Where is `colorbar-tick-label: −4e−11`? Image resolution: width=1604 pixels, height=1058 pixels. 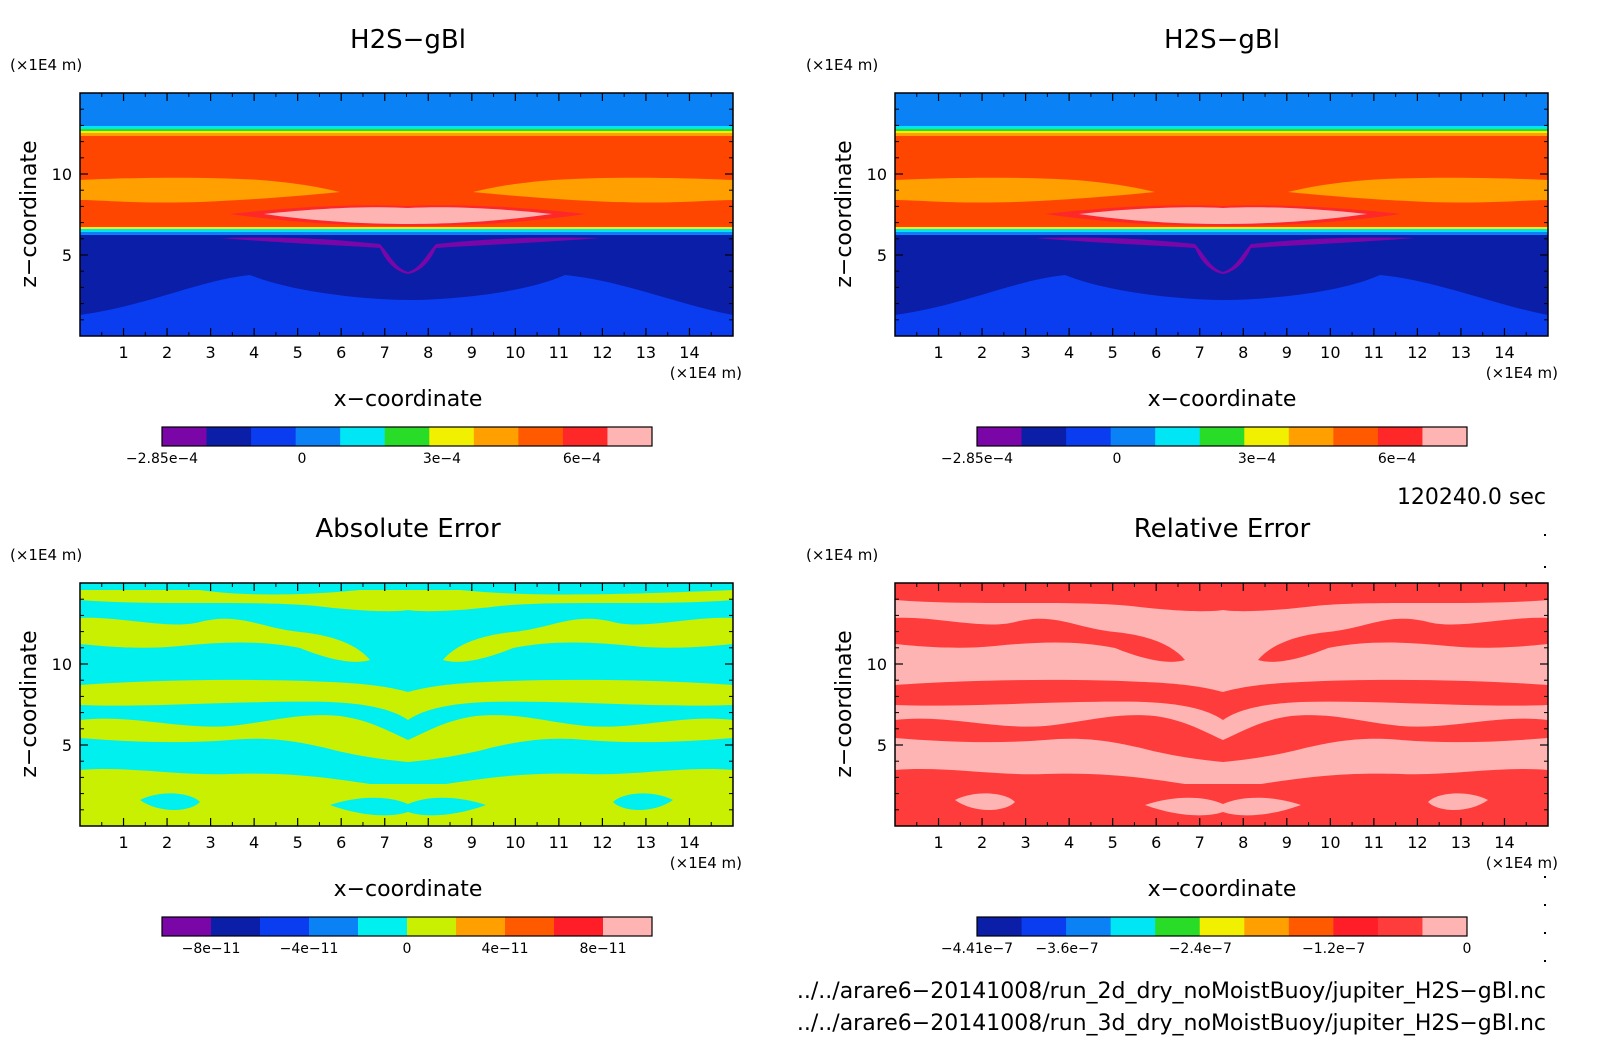 colorbar-tick-label: −4e−11 is located at coordinates (309, 949).